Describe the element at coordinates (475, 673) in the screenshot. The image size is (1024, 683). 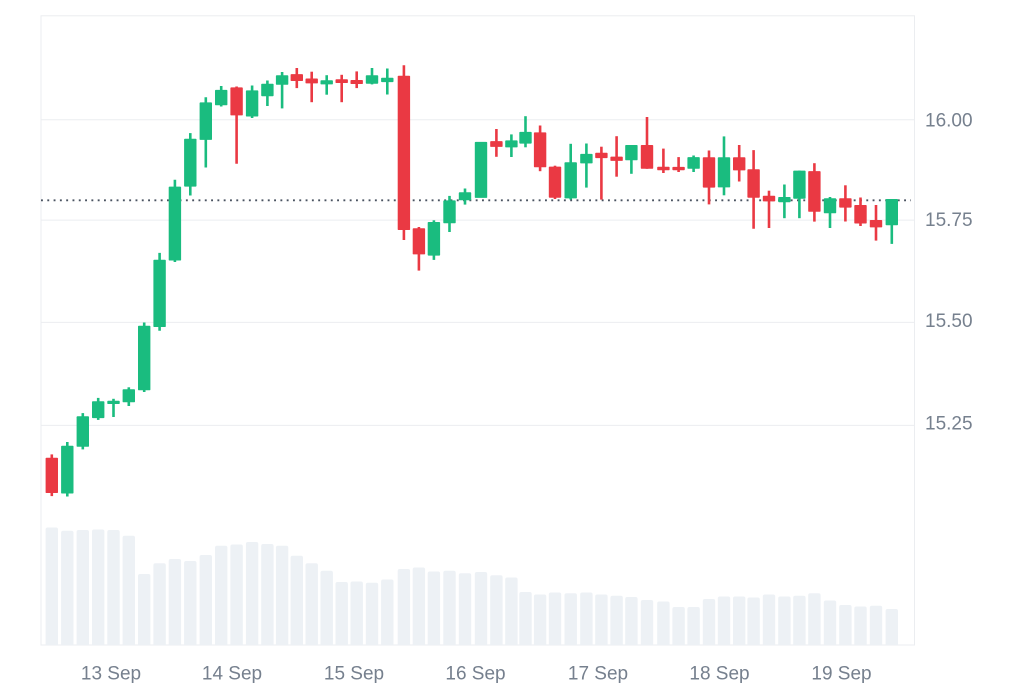
I see `svg-text: 16 Sep` at that location.